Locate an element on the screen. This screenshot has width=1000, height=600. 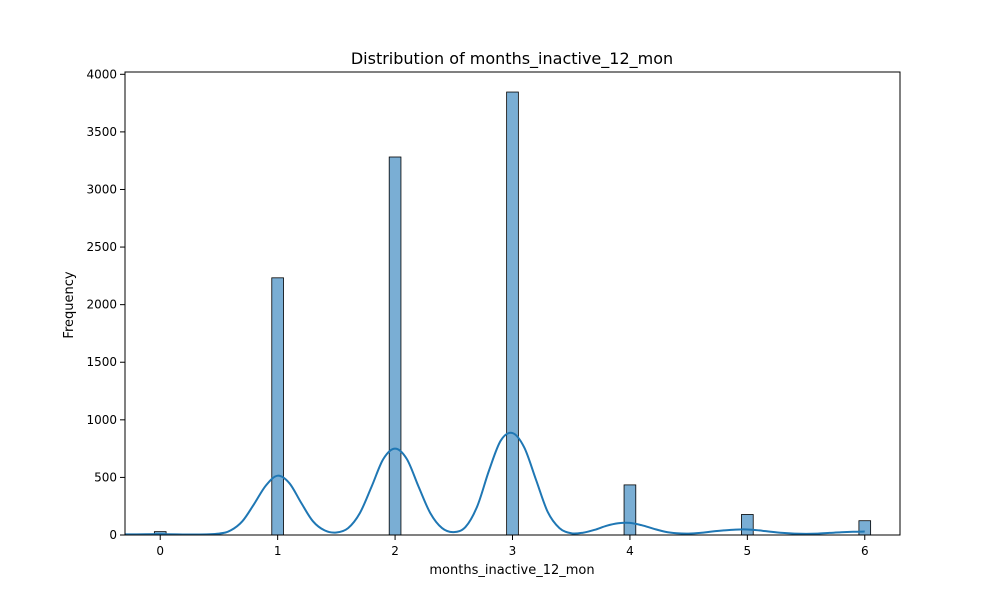
y-tick-label: 1000 is located at coordinates (101, 420).